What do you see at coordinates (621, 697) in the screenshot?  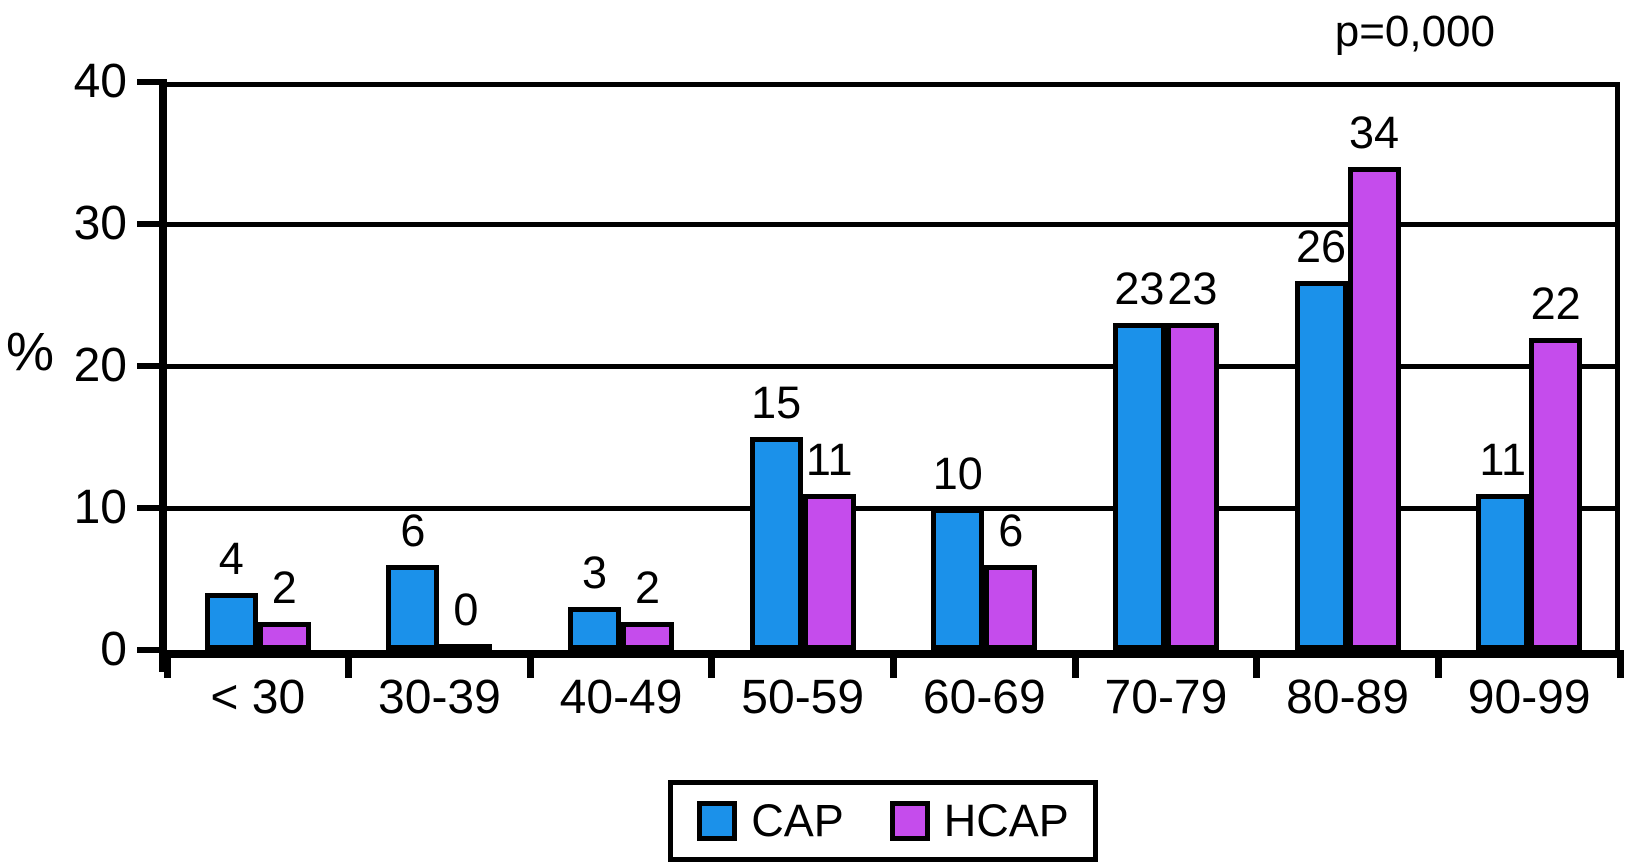 I see `x-category-label-3: 40-49` at bounding box center [621, 697].